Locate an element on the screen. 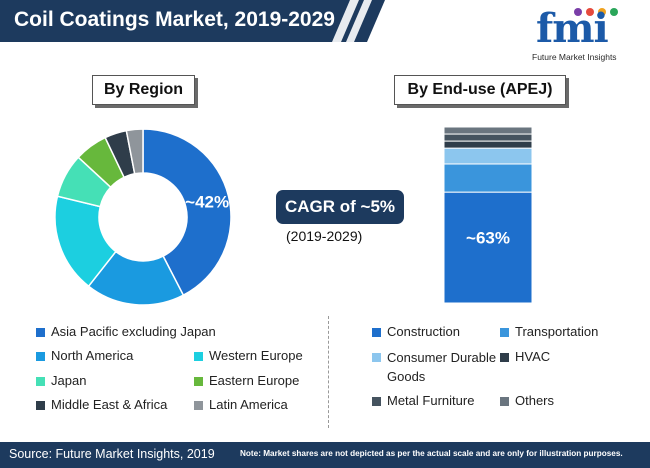  page-title: Coil Coatings Market, 2019-2029 is located at coordinates (174, 19).